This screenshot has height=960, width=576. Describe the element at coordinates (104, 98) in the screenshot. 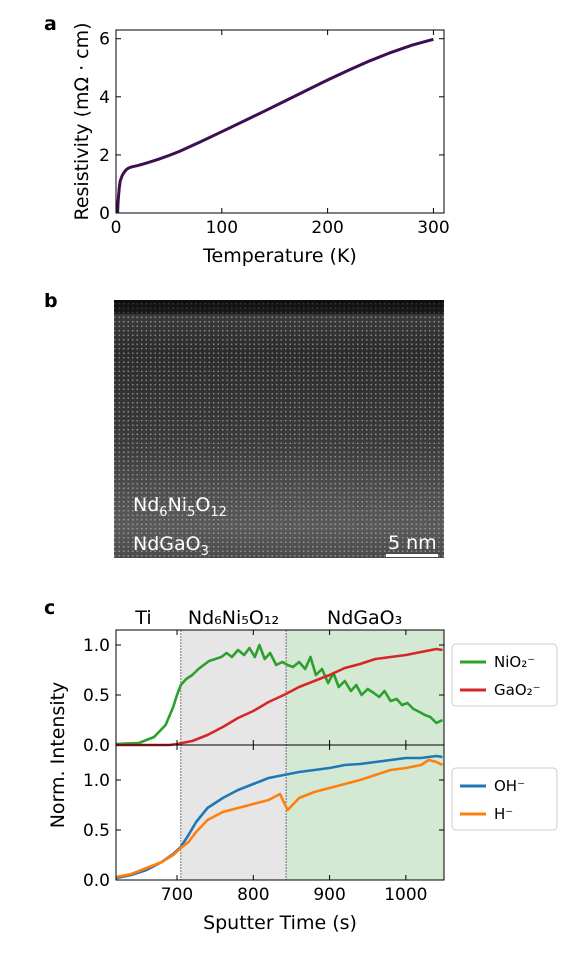

I see `y-tick-label: 4` at that location.